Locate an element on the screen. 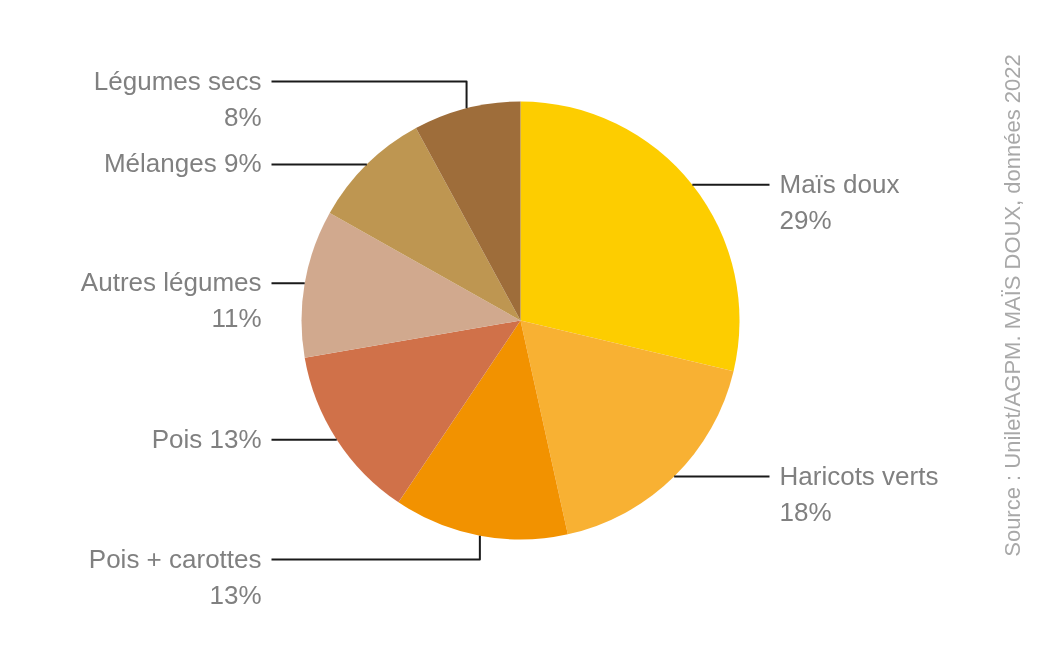  slice-label: Légumes secs is located at coordinates (177, 80).